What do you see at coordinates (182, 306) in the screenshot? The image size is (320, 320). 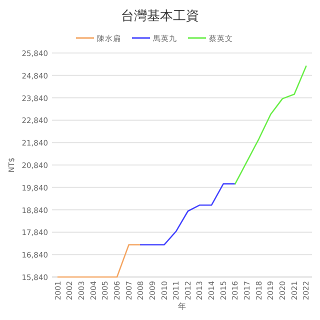 I see `x-axis-title: 年` at bounding box center [182, 306].